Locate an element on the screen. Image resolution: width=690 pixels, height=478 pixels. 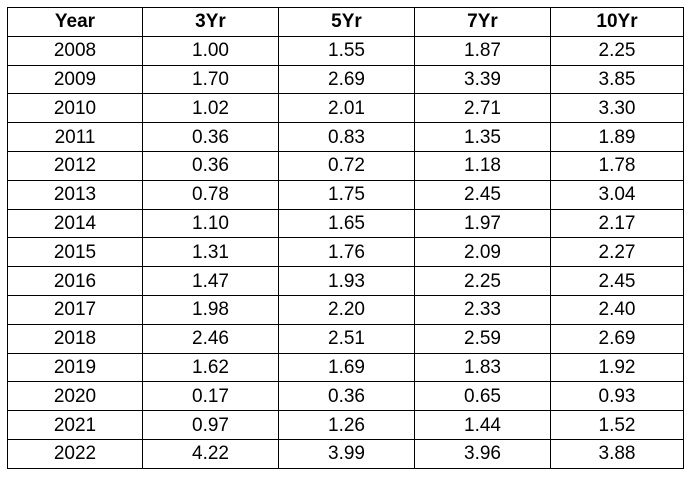
table-row: 2016 1.47 1.93 2.25 2.45 is located at coordinates (345, 281).